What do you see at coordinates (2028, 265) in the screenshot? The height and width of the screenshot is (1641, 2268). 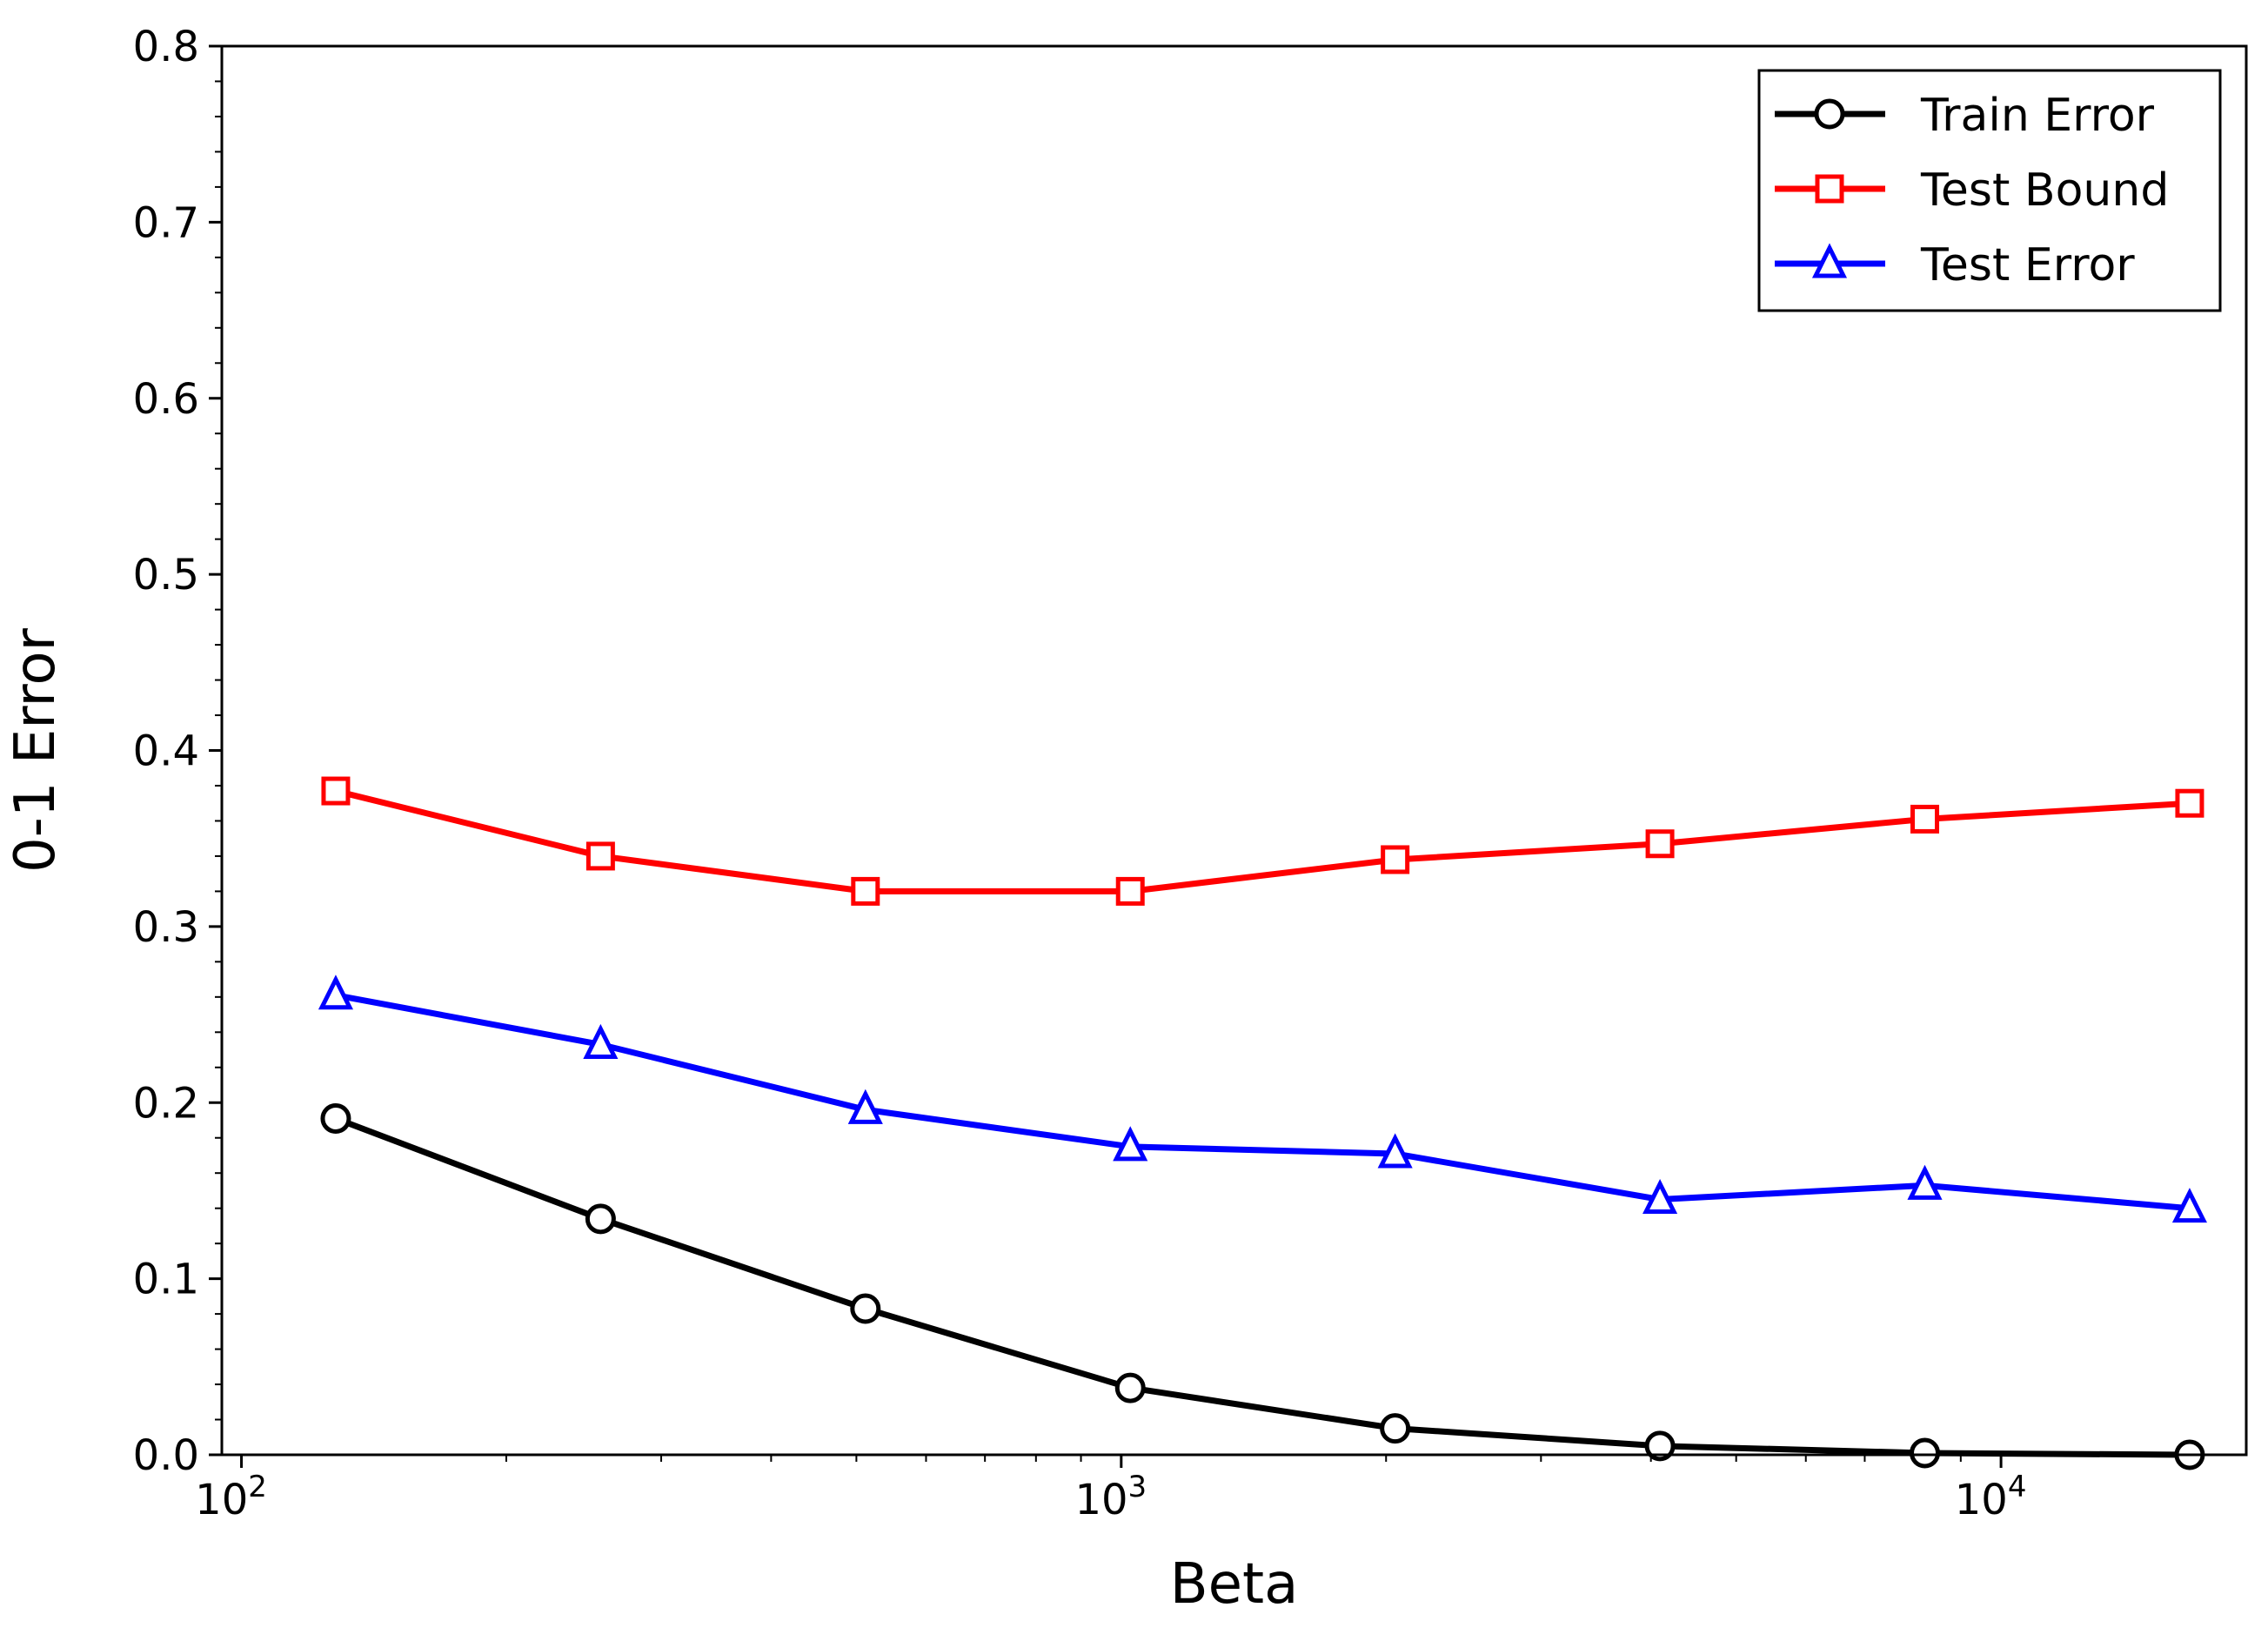 I see `legend-label: Test Error` at bounding box center [2028, 265].